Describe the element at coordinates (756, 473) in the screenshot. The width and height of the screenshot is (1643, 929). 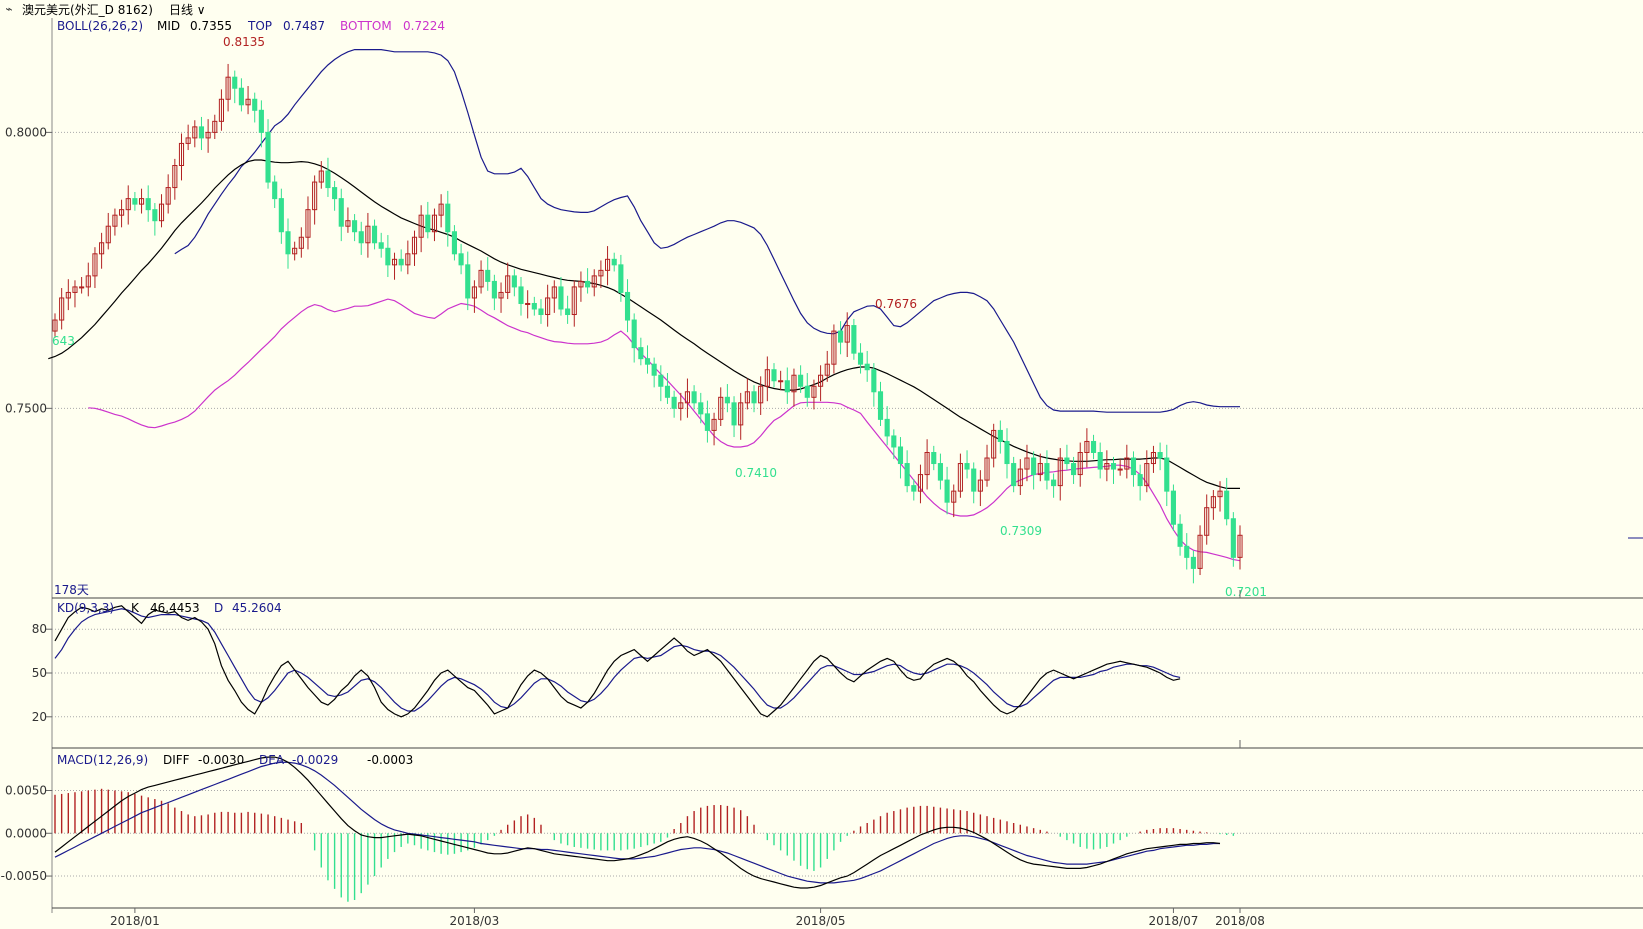
I see `annotation-low-1: 0.7410` at that location.